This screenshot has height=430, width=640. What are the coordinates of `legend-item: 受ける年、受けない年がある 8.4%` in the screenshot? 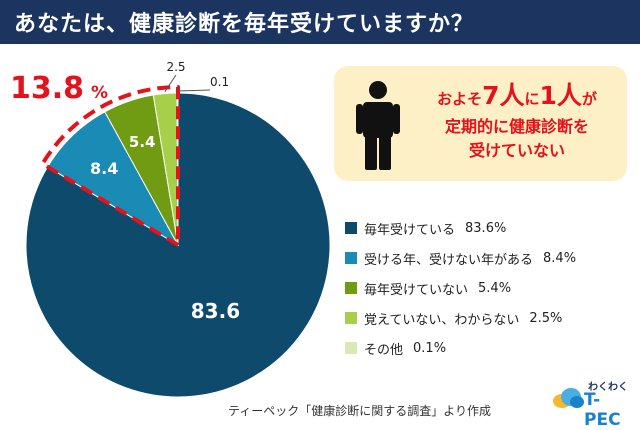 It's located at (490, 258).